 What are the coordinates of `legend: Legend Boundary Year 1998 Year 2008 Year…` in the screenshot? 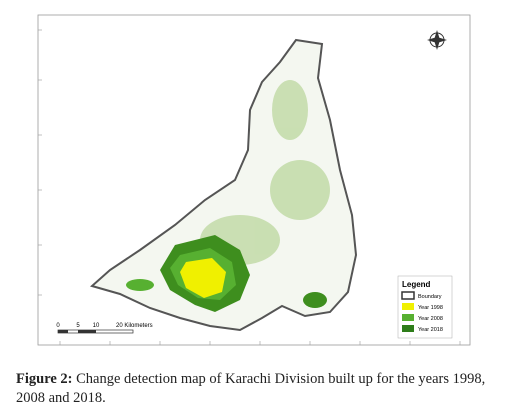 It's located at (425, 307).